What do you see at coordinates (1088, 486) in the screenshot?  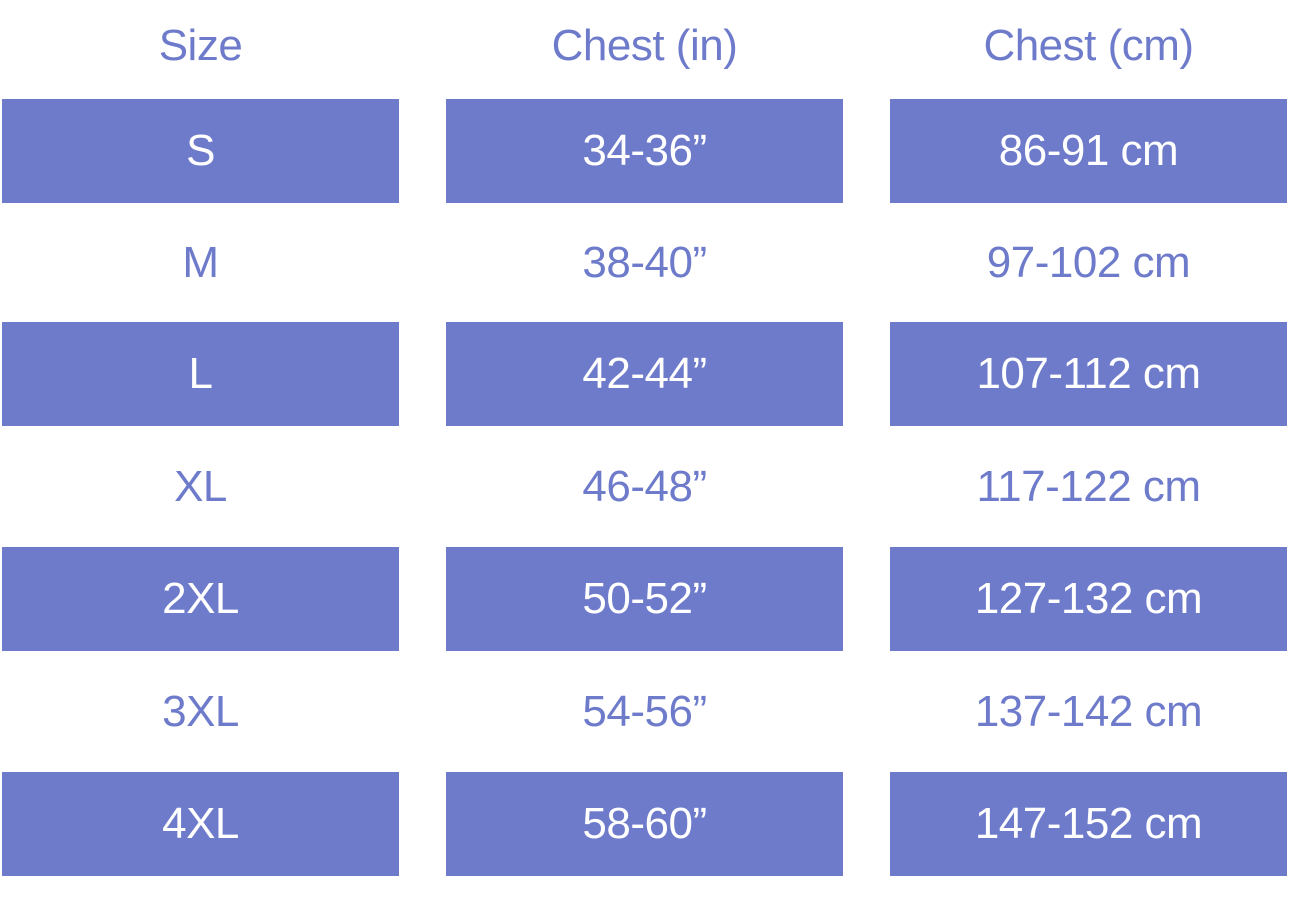 I see `chest-cm-cell: 117-122 cm` at bounding box center [1088, 486].